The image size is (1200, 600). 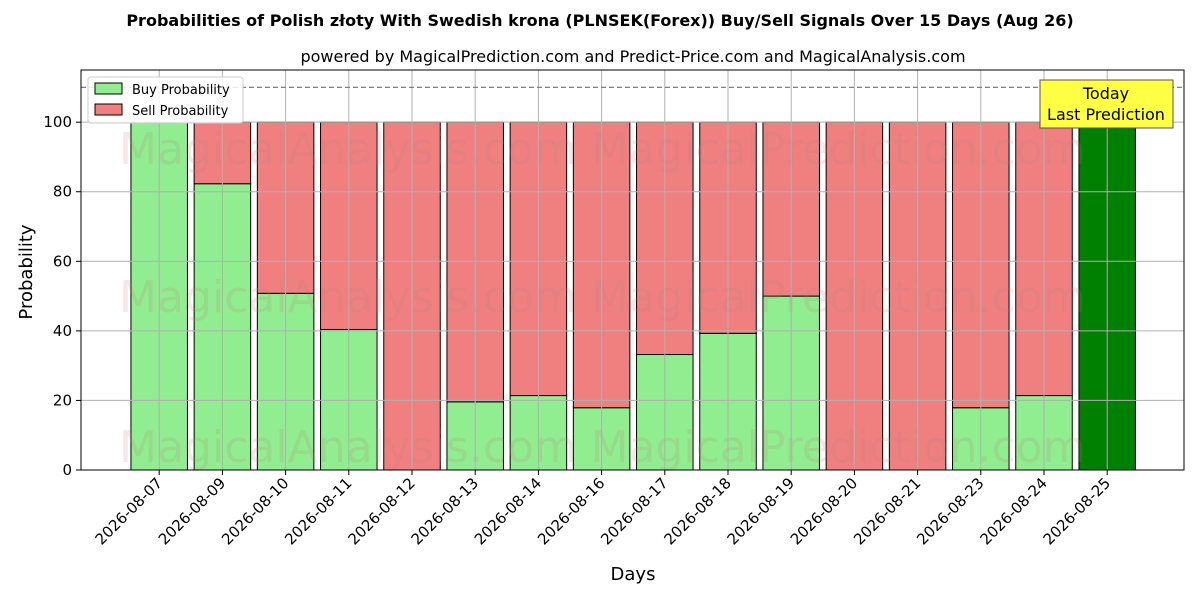 I want to click on y-tick-label: 60, so click(x=62, y=261).